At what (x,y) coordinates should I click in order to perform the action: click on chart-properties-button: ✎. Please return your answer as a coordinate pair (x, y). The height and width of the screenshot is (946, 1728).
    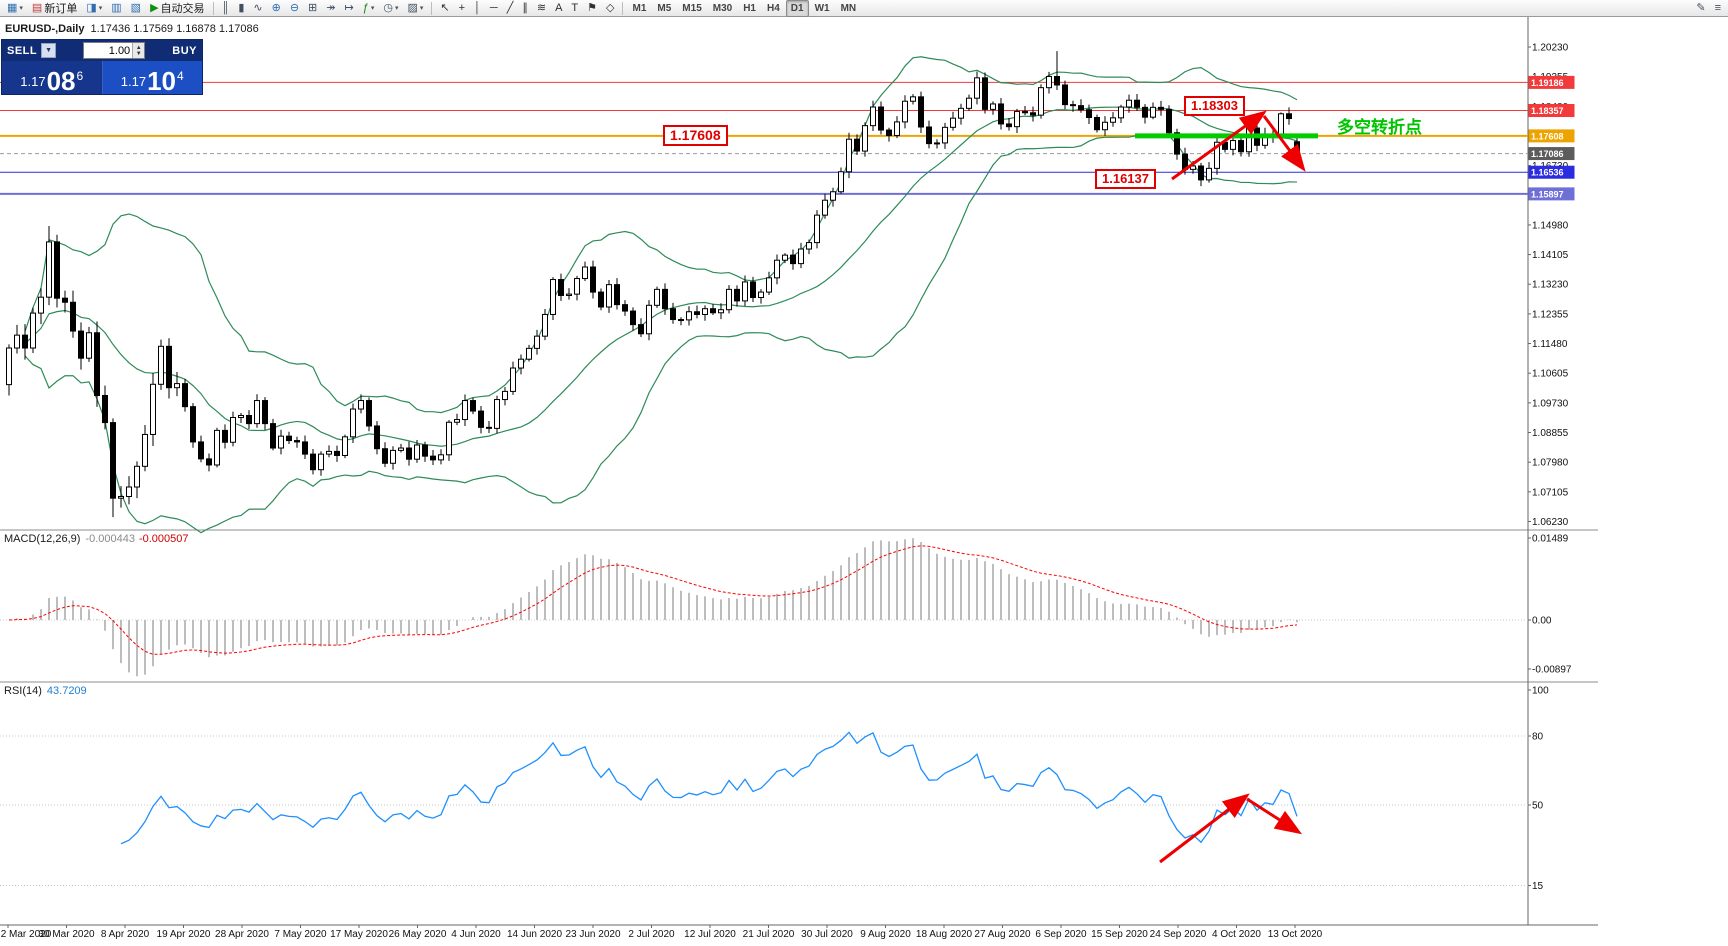
    Looking at the image, I should click on (1700, 8).